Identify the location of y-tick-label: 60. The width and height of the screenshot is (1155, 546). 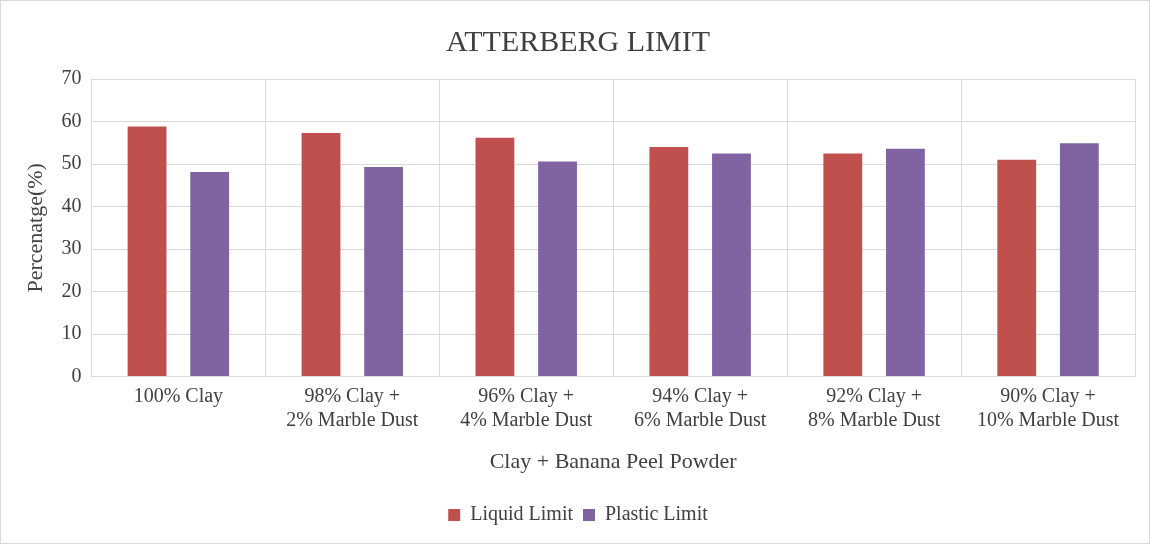
(71, 119).